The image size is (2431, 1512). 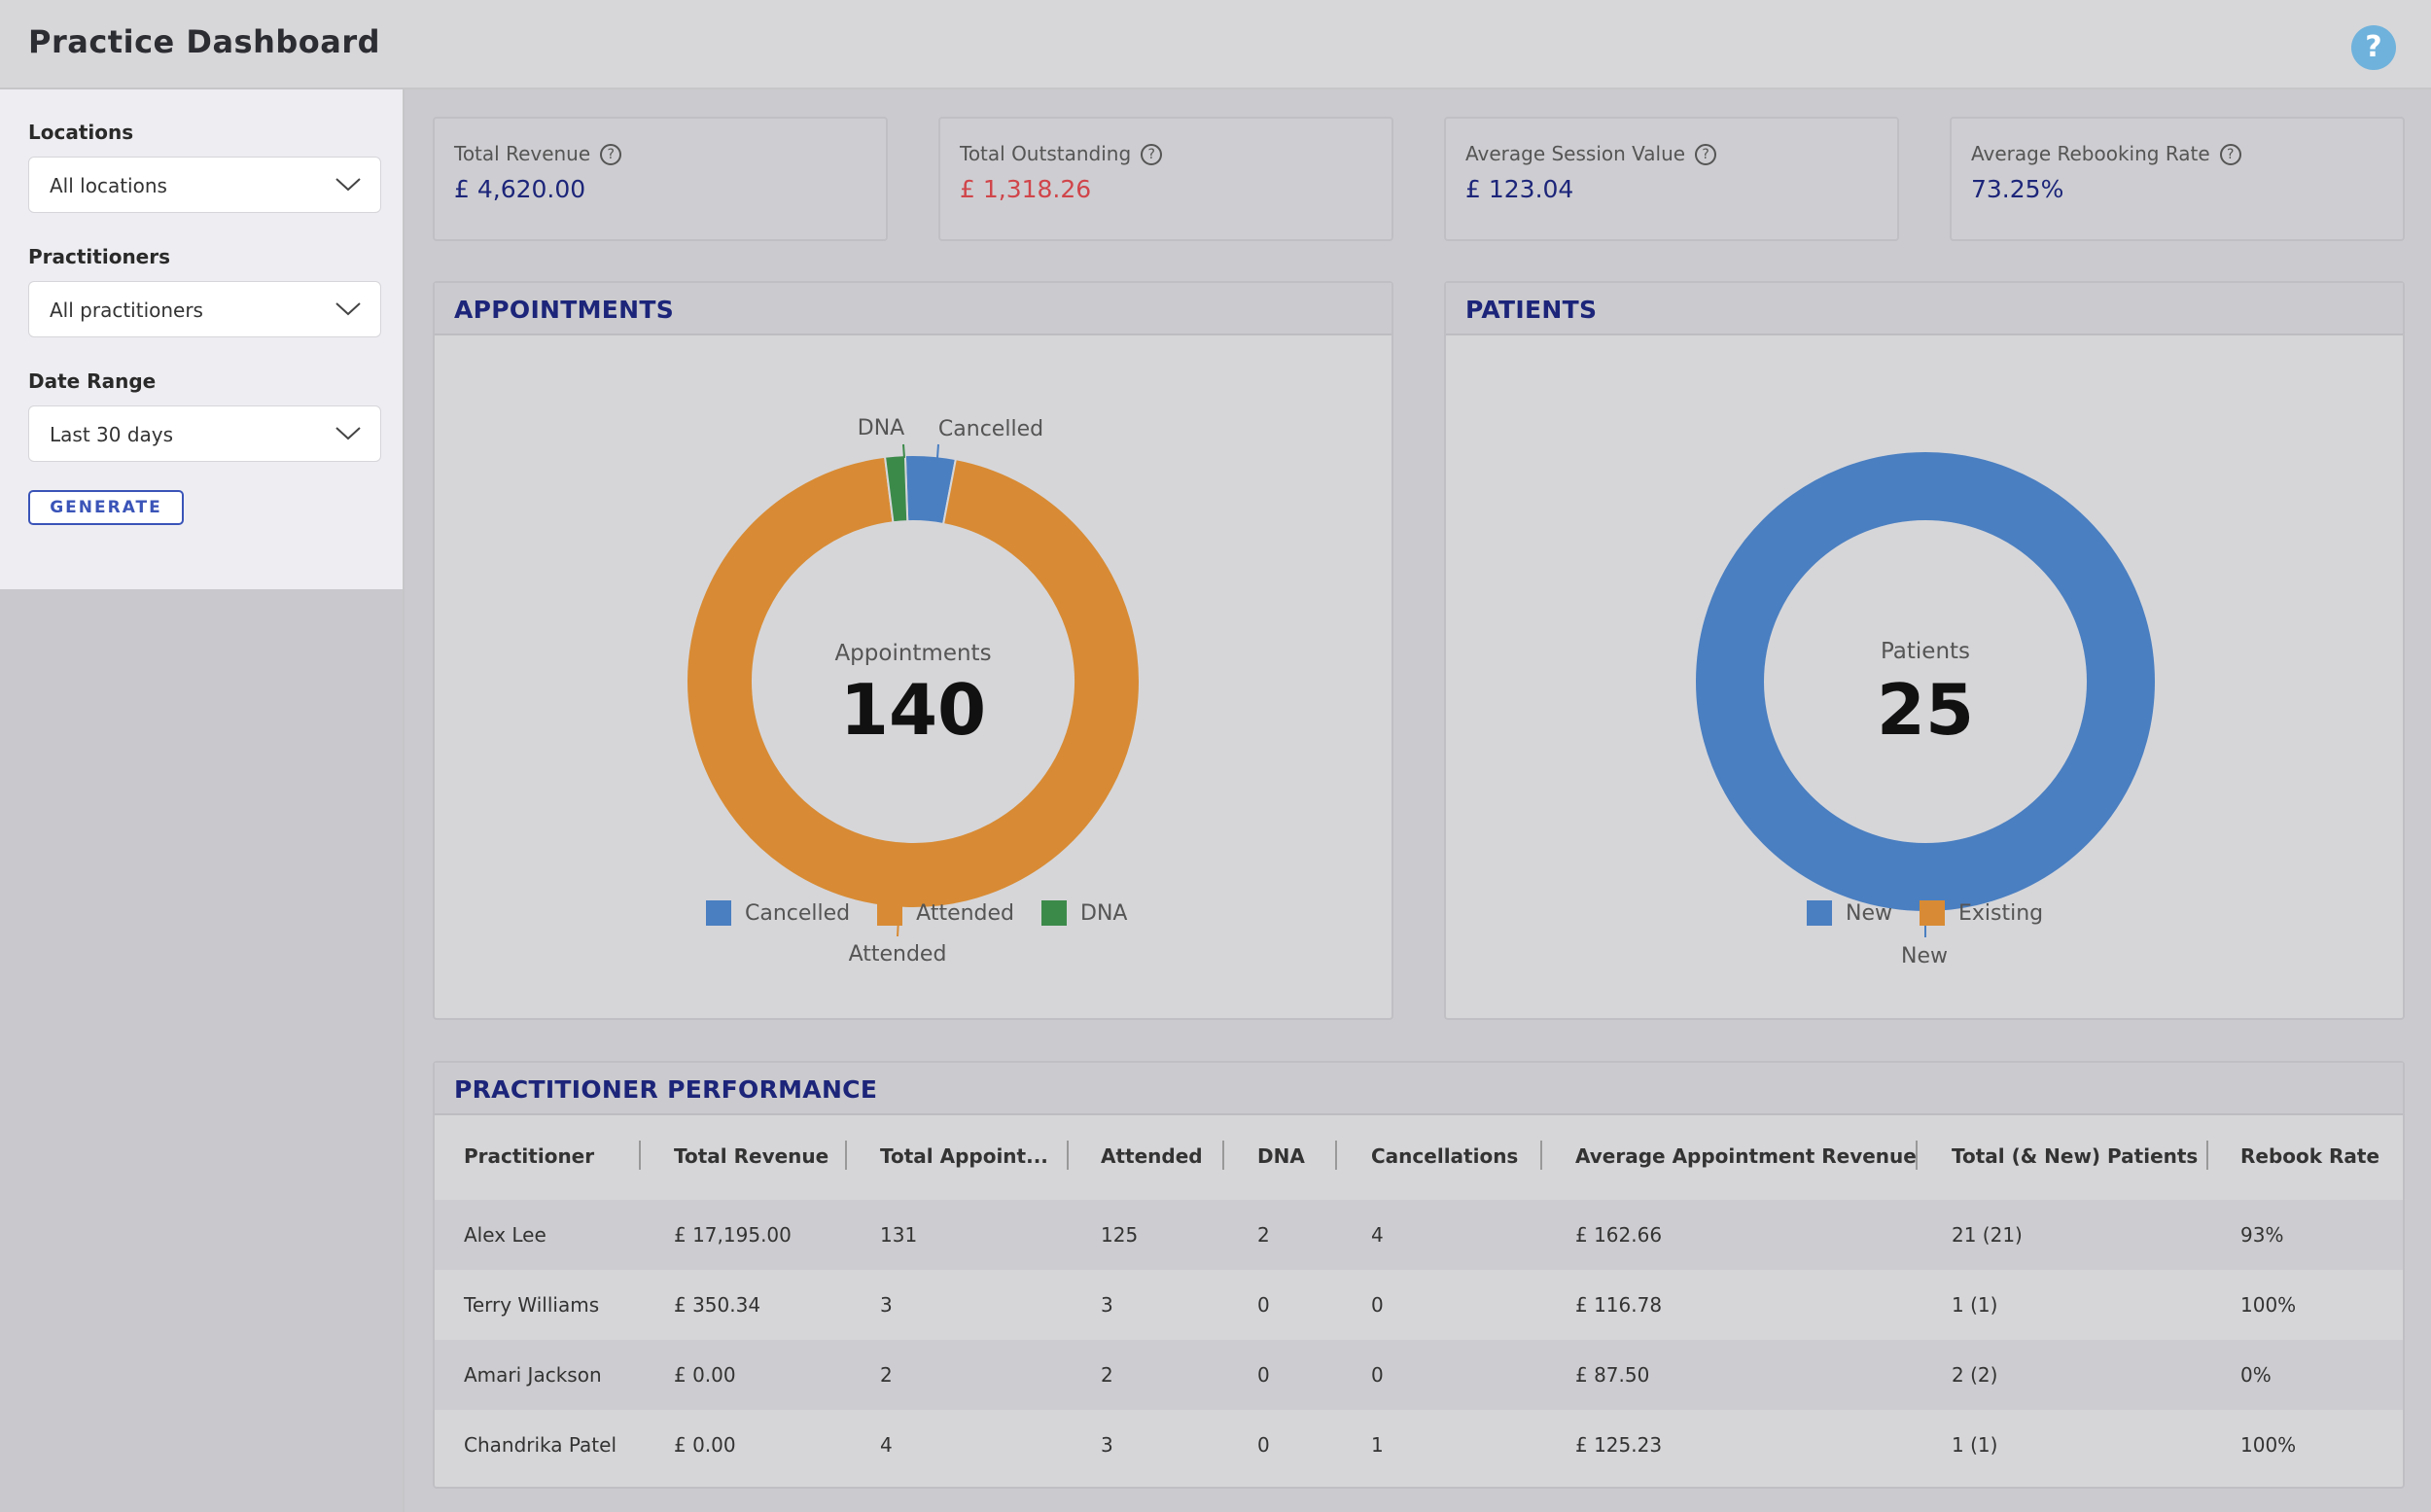 What do you see at coordinates (1531, 310) in the screenshot?
I see `panel-title: PATIENTS` at bounding box center [1531, 310].